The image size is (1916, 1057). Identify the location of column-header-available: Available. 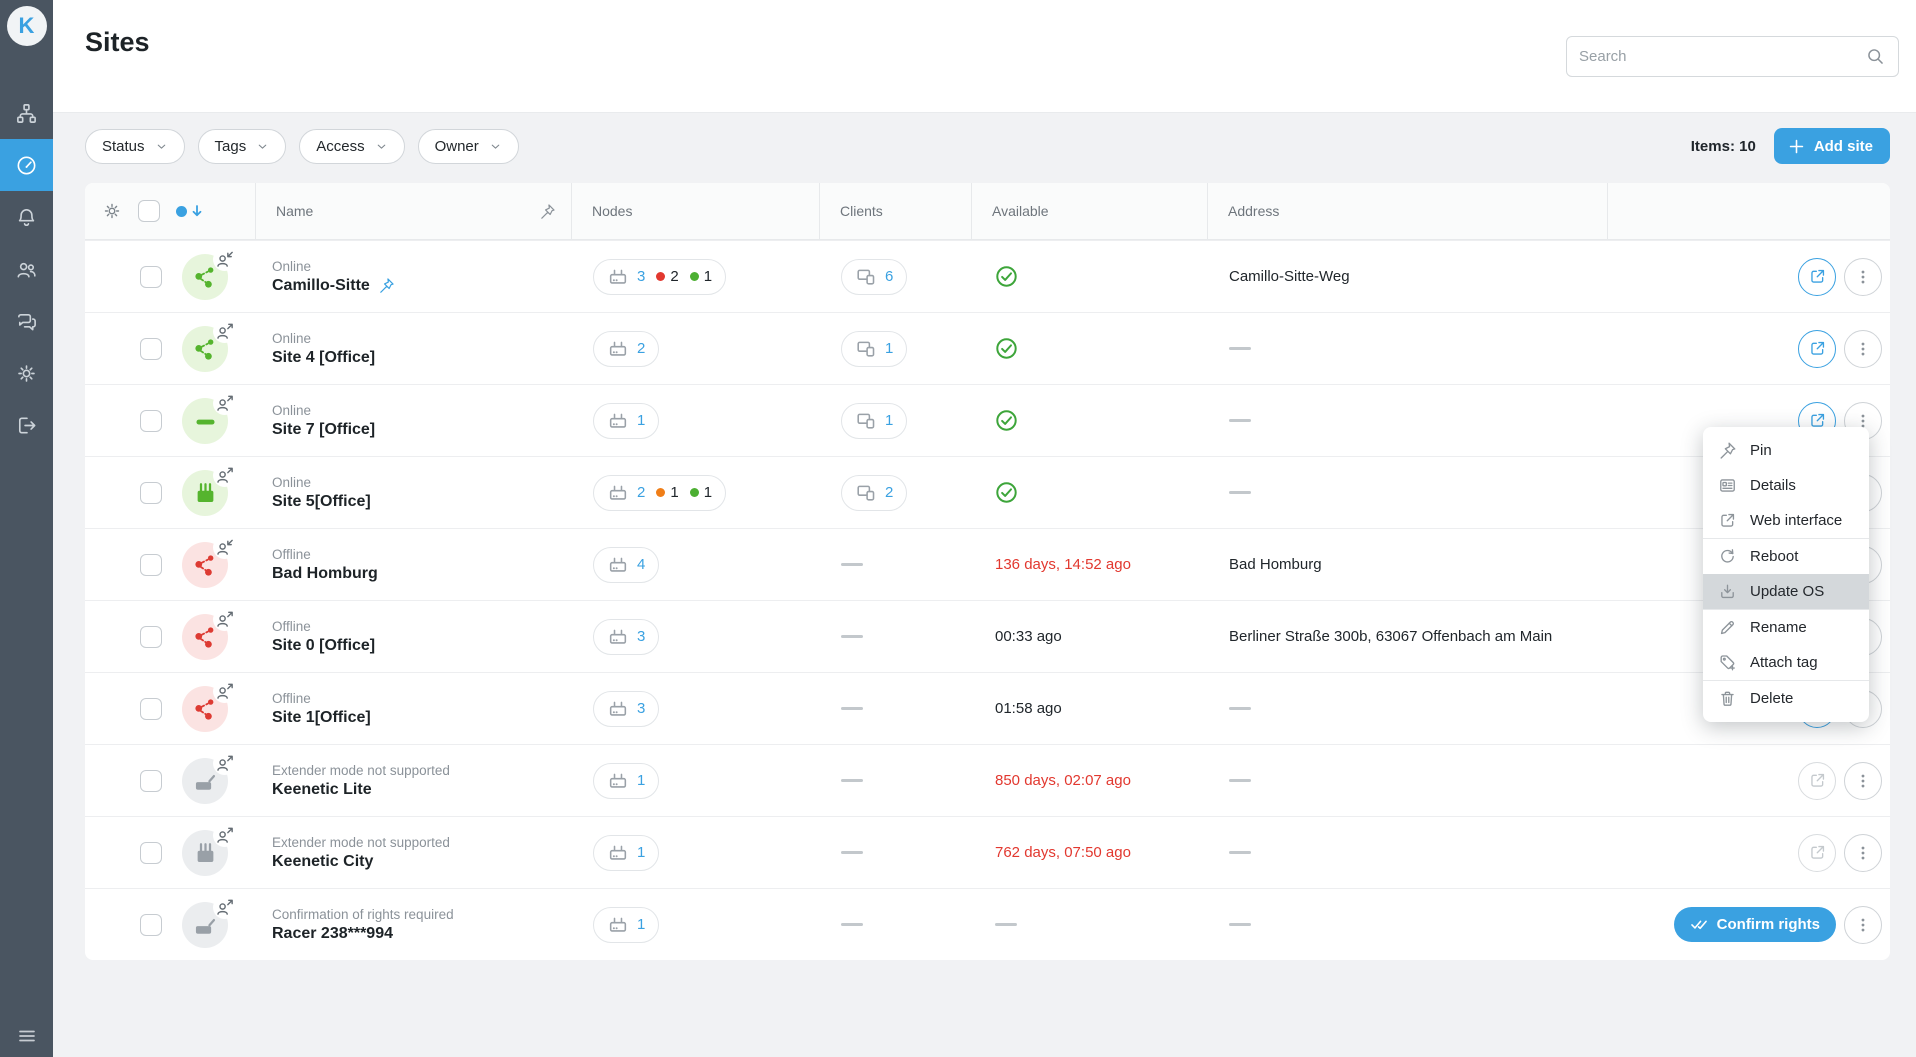
(1089, 211).